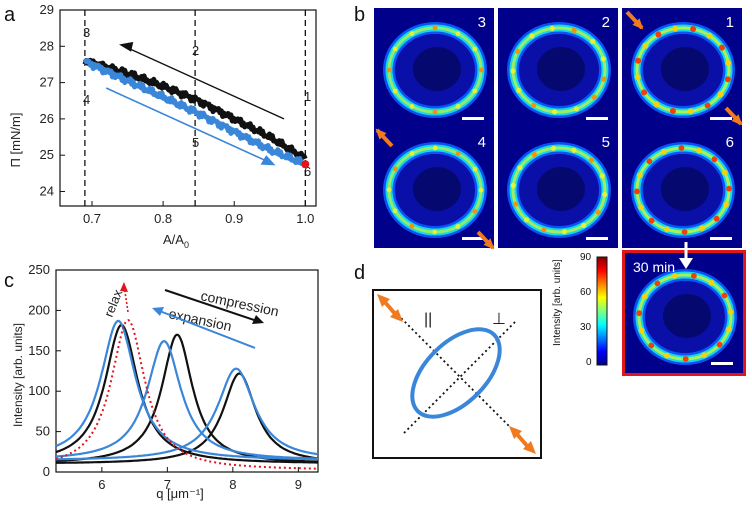 This screenshot has height=510, width=752. I want to click on isotherm-ytick-label: 24, so click(47, 190).